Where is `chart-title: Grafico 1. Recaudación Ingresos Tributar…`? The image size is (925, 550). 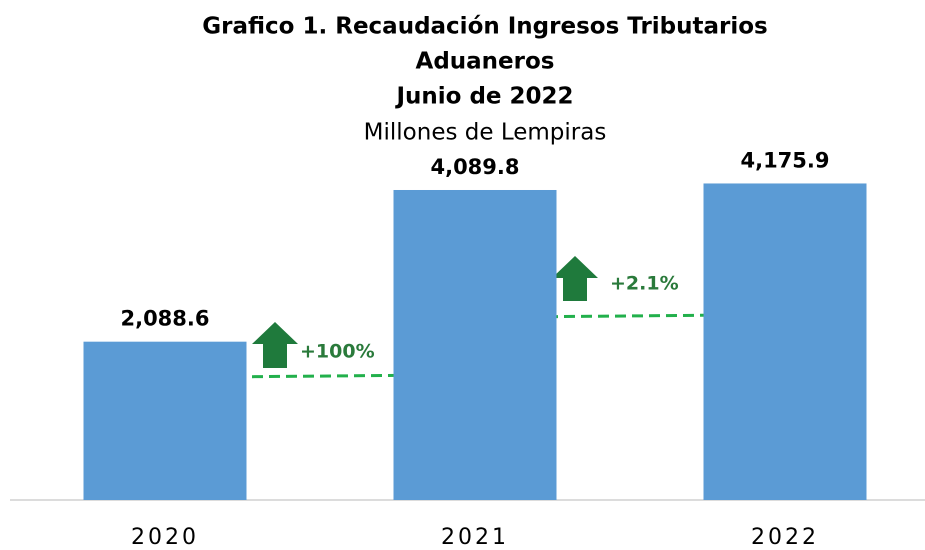
chart-title: Grafico 1. Recaudación Ingresos Tributar… is located at coordinates (485, 27).